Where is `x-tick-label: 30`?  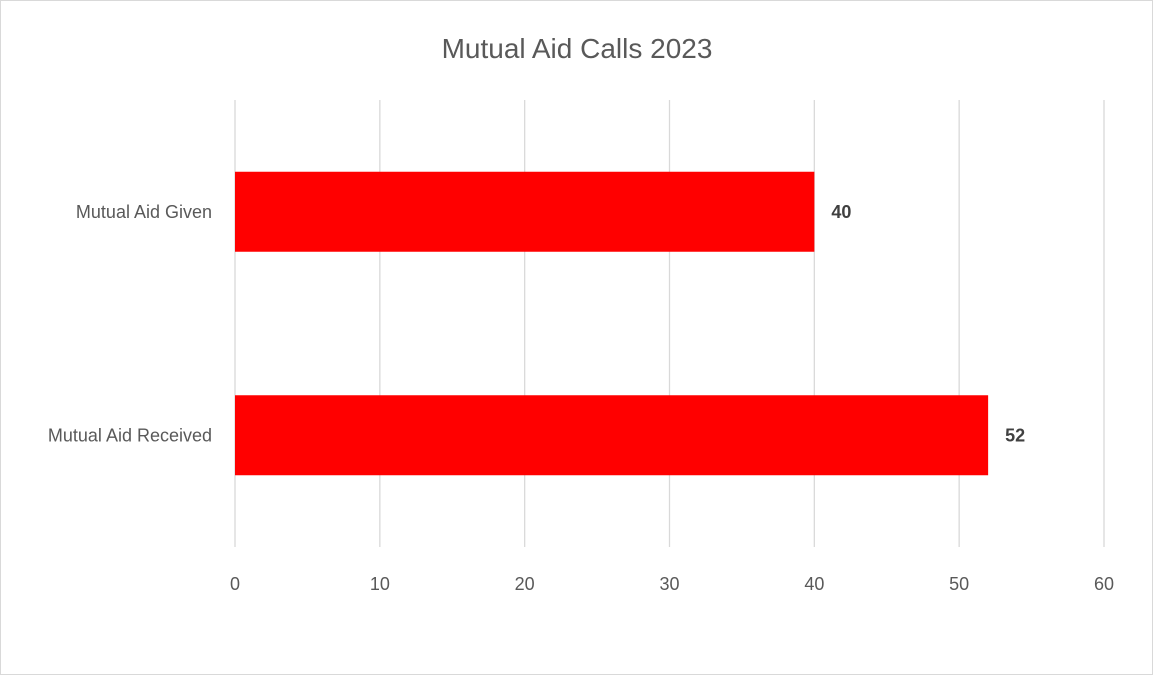
x-tick-label: 30 is located at coordinates (669, 584).